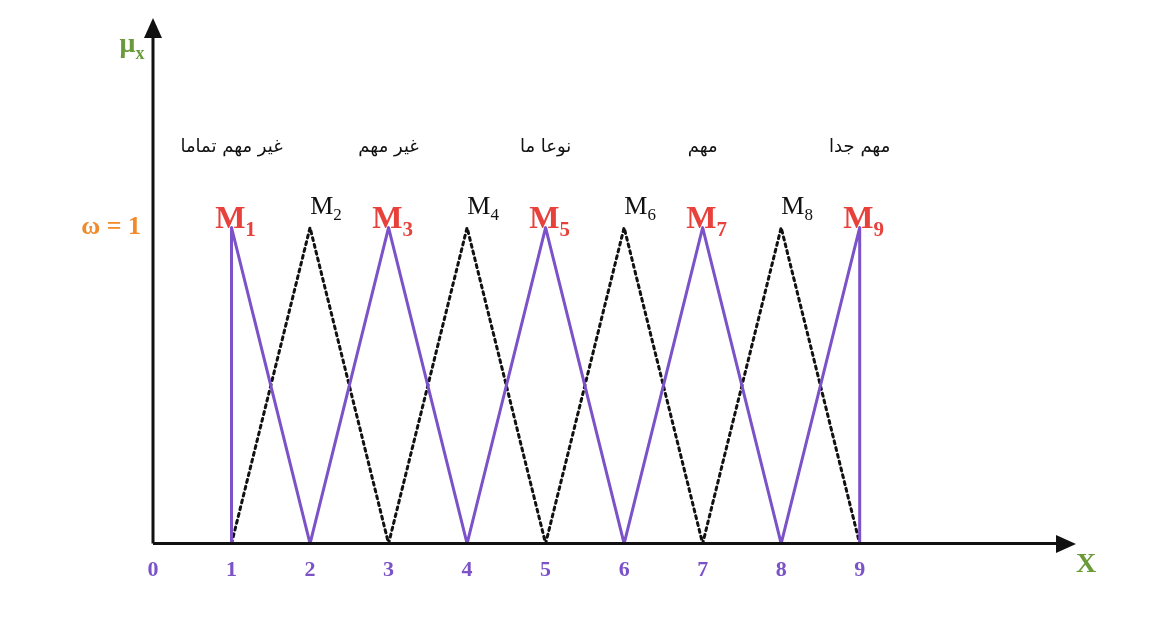 This screenshot has width=1154, height=620. Describe the element at coordinates (388, 145) in the screenshot. I see `text: غير مهم` at that location.